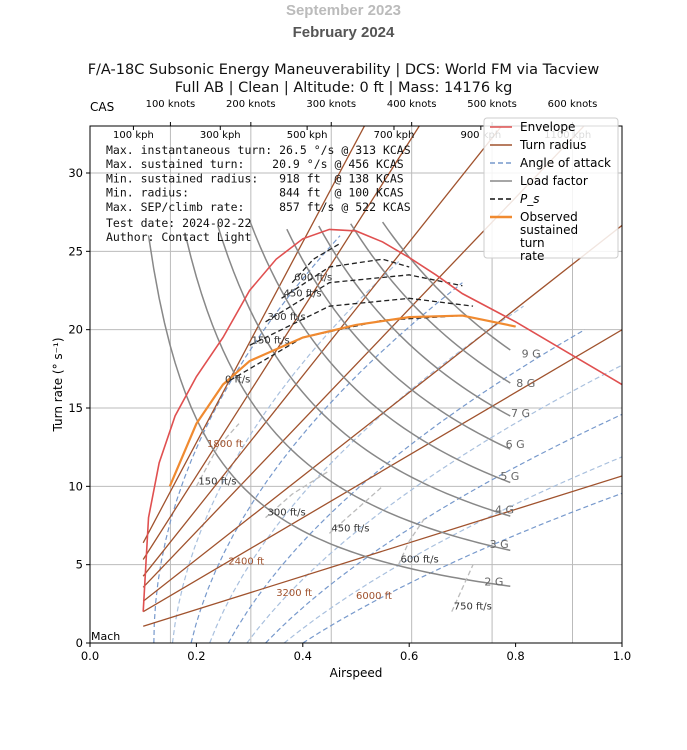 Image resolution: width=687 pixels, height=750 pixels. What do you see at coordinates (530, 199) in the screenshot?
I see `legend-label: P_s` at bounding box center [530, 199].